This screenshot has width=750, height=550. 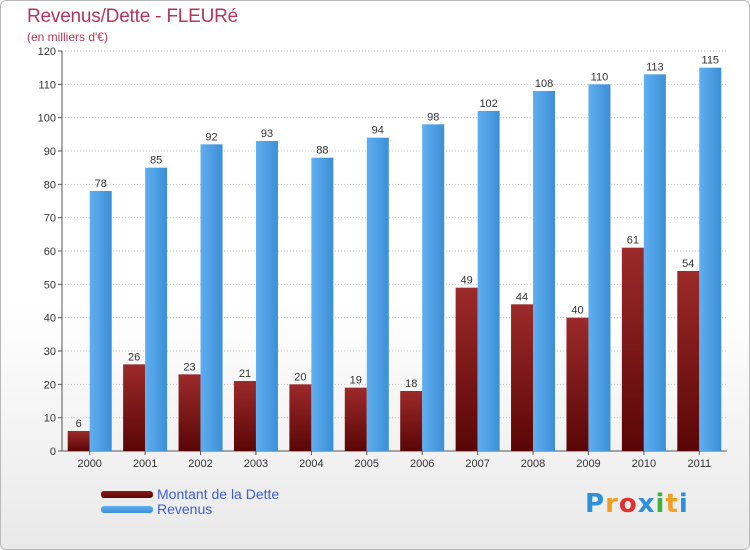 What do you see at coordinates (50, 352) in the screenshot?
I see `y-tick-label-30: 30` at bounding box center [50, 352].